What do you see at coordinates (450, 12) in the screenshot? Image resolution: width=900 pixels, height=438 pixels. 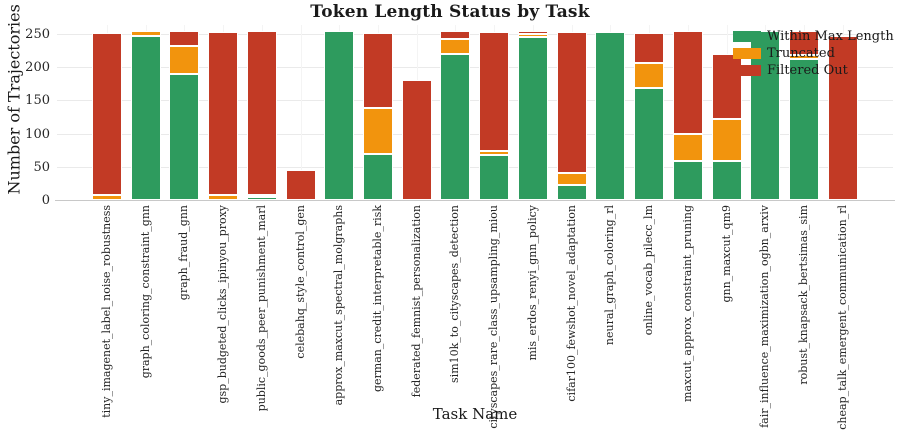 I see `chart-title: Token Length Status by Task` at bounding box center [450, 12].